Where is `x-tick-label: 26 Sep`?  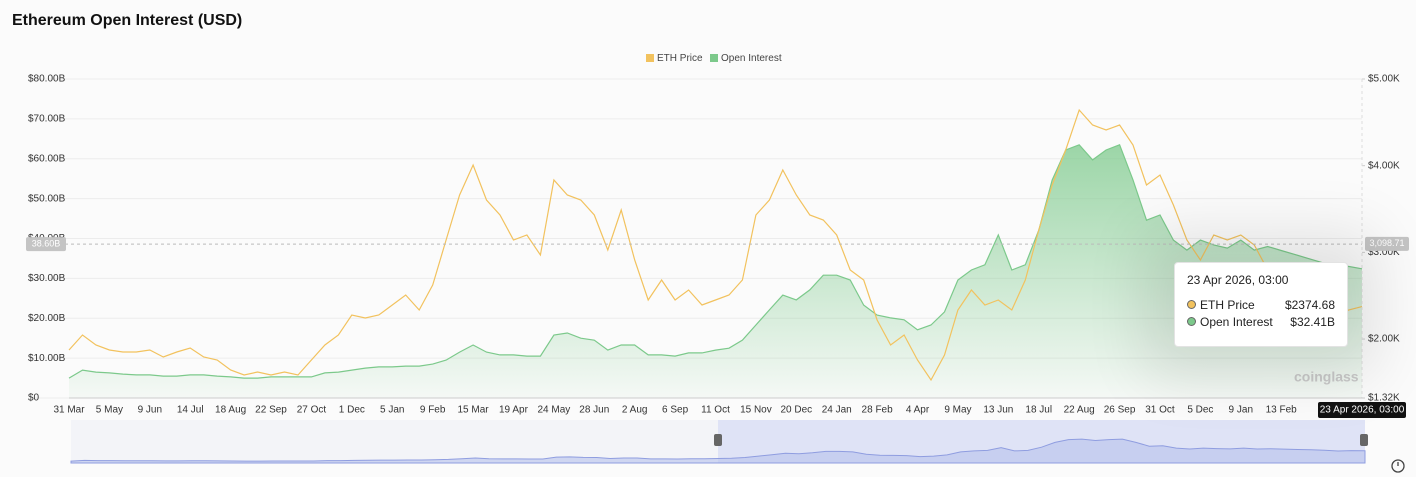 x-tick-label: 26 Sep is located at coordinates (1120, 410).